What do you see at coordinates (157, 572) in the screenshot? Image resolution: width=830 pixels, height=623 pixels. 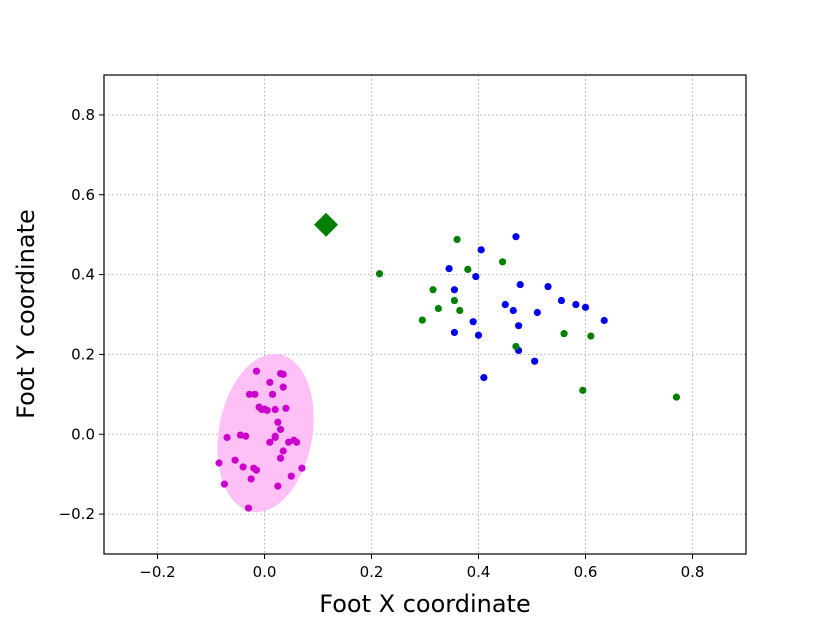 I see `x-tick-label: −0.2` at bounding box center [157, 572].